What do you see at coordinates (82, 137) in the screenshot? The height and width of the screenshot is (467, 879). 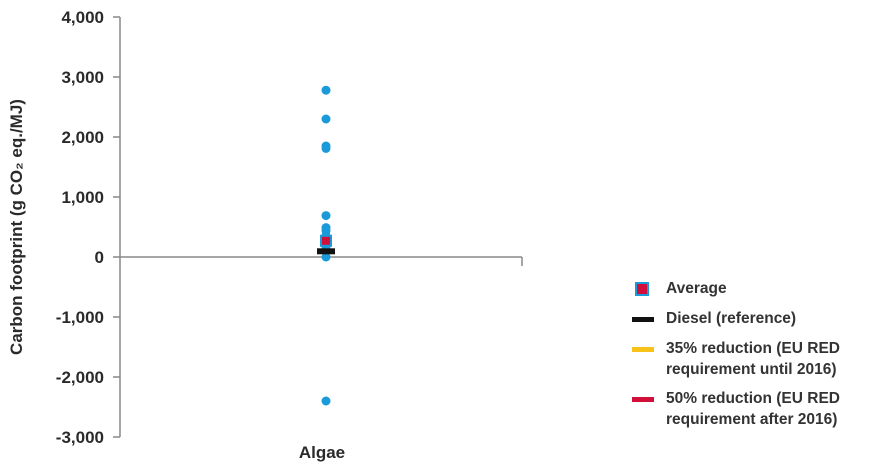 I see `y-tick-label: 2,000` at bounding box center [82, 137].